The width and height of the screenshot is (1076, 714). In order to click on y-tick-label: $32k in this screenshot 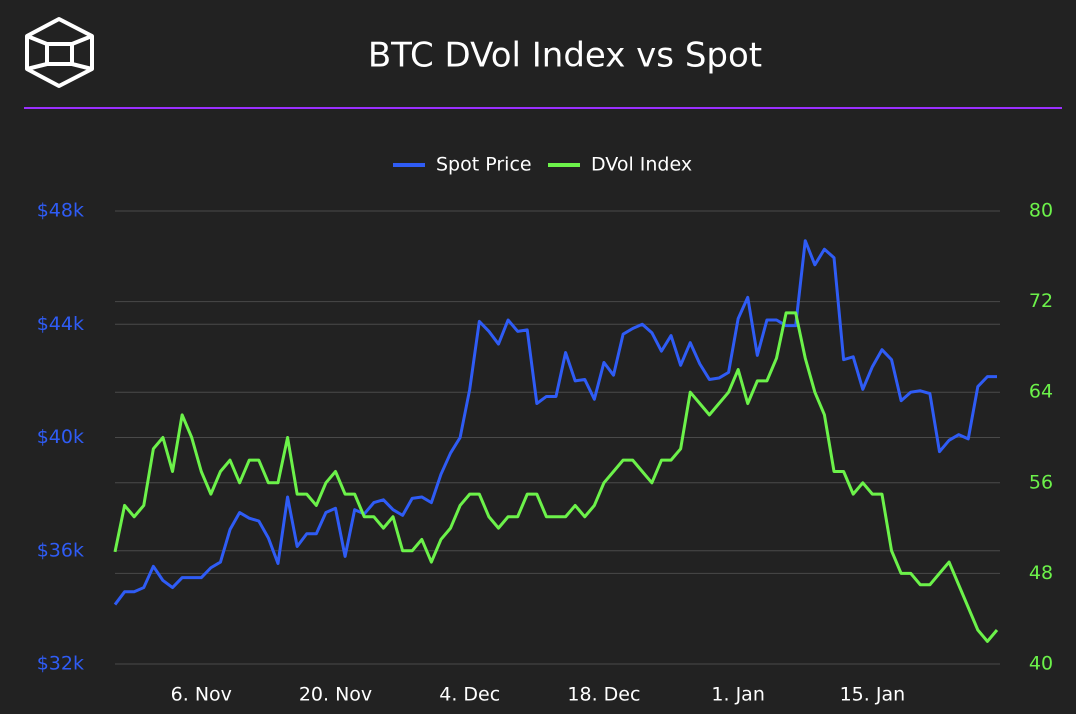, I will do `click(60, 664)`.